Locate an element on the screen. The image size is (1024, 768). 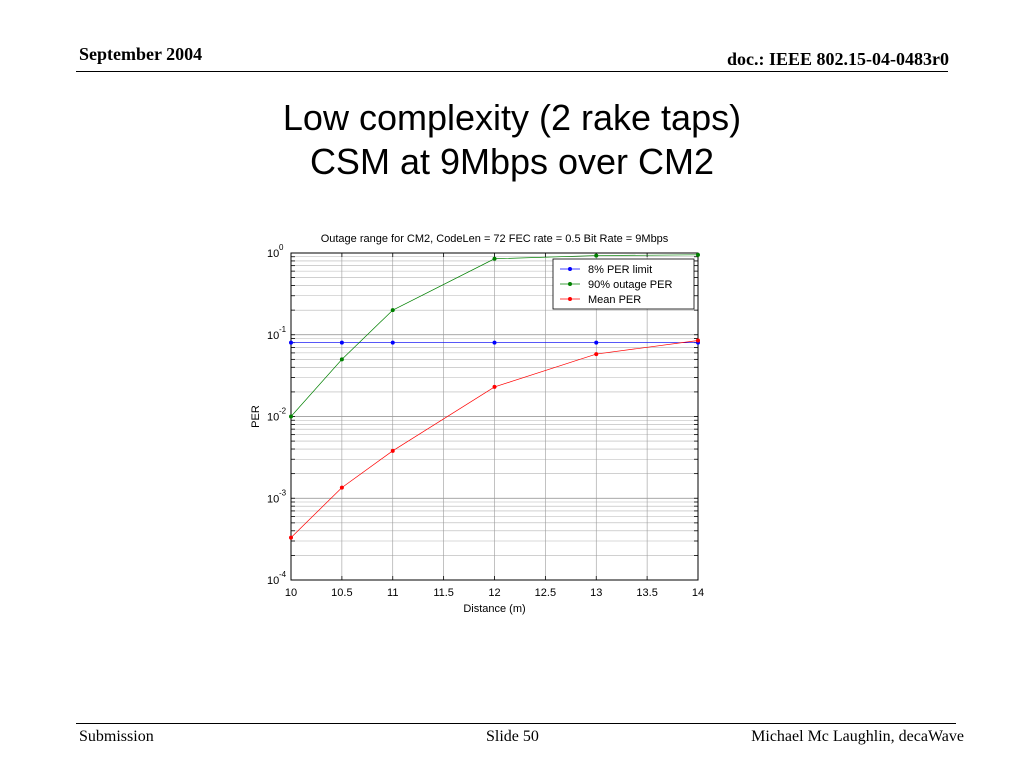
y-tick-exponent: 0 is located at coordinates (281, 247).